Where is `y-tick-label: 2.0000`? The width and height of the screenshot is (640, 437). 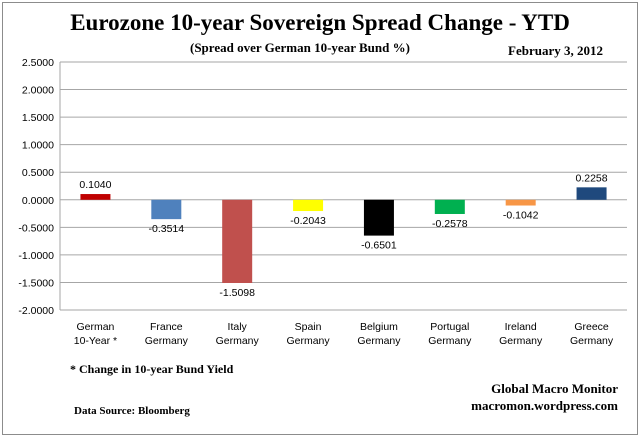 y-tick-label: 2.0000 is located at coordinates (38, 91).